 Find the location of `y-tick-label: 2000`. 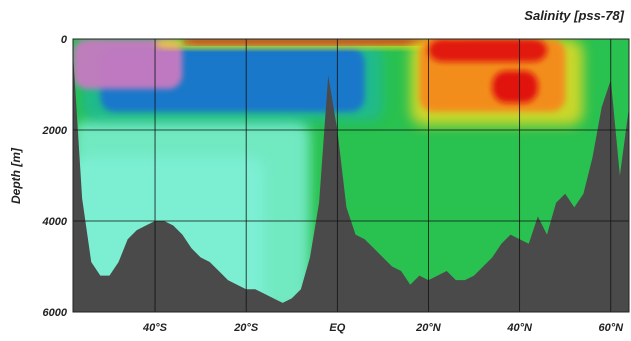

y-tick-label: 2000 is located at coordinates (55, 131).